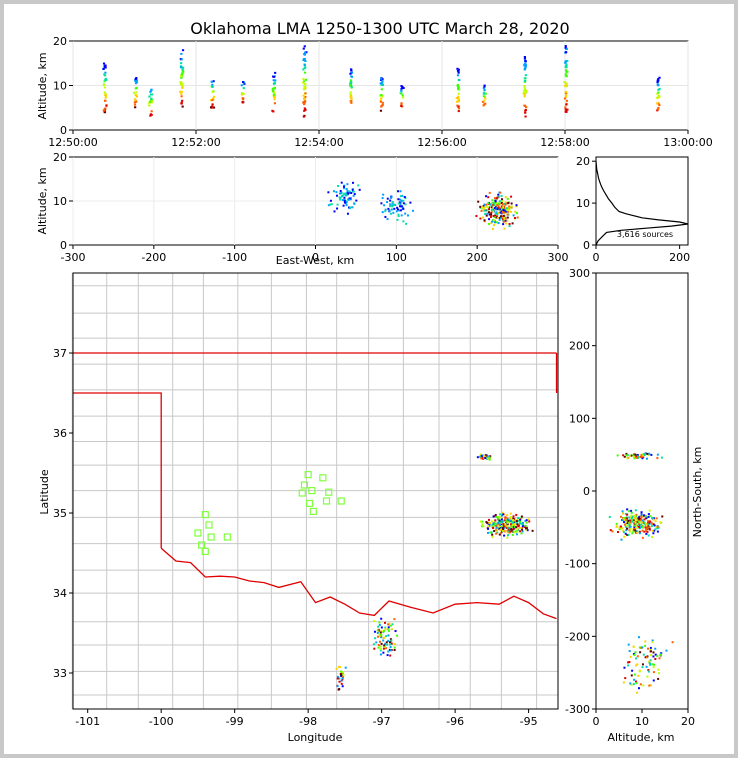 This screenshot has height=758, width=738. What do you see at coordinates (315, 257) in the screenshot?
I see `ew-altitude-xtick-label: 0` at bounding box center [315, 257].